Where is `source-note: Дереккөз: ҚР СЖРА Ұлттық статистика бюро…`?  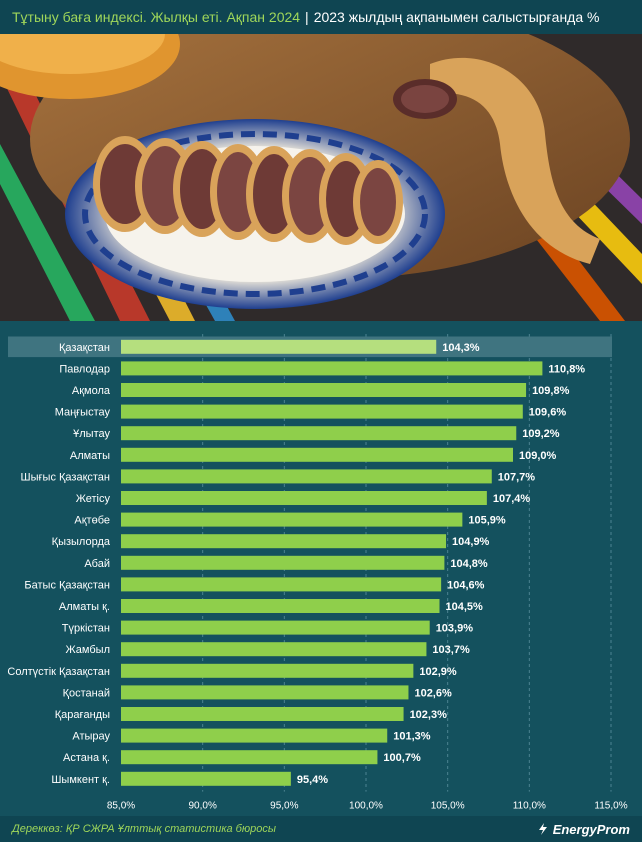 source-note: Дереккөз: ҚР СЖРА Ұлттық статистика бюро… is located at coordinates (144, 829).